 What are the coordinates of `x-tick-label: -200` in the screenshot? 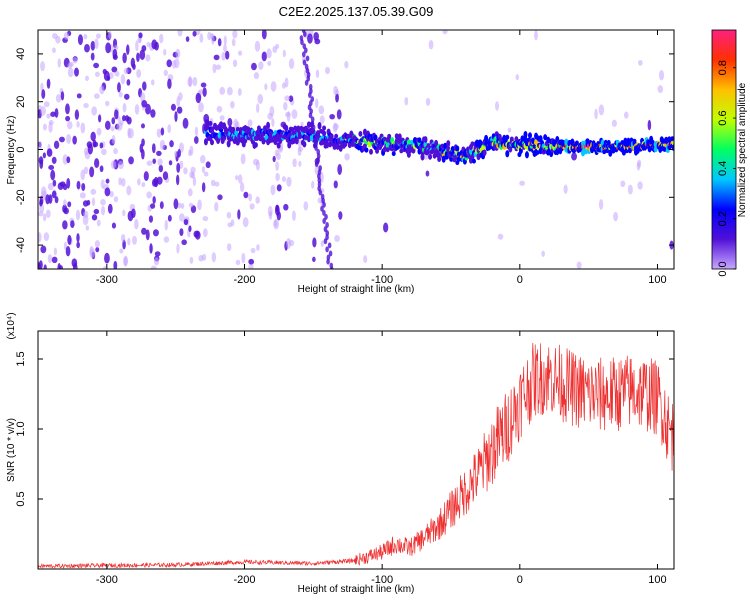 It's located at (244, 280).